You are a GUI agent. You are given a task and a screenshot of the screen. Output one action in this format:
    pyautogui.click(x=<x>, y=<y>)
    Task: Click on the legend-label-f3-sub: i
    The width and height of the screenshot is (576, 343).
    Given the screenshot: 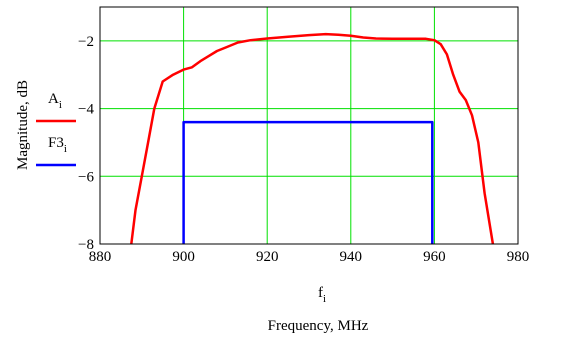 What is the action you would take?
    pyautogui.click(x=65, y=149)
    